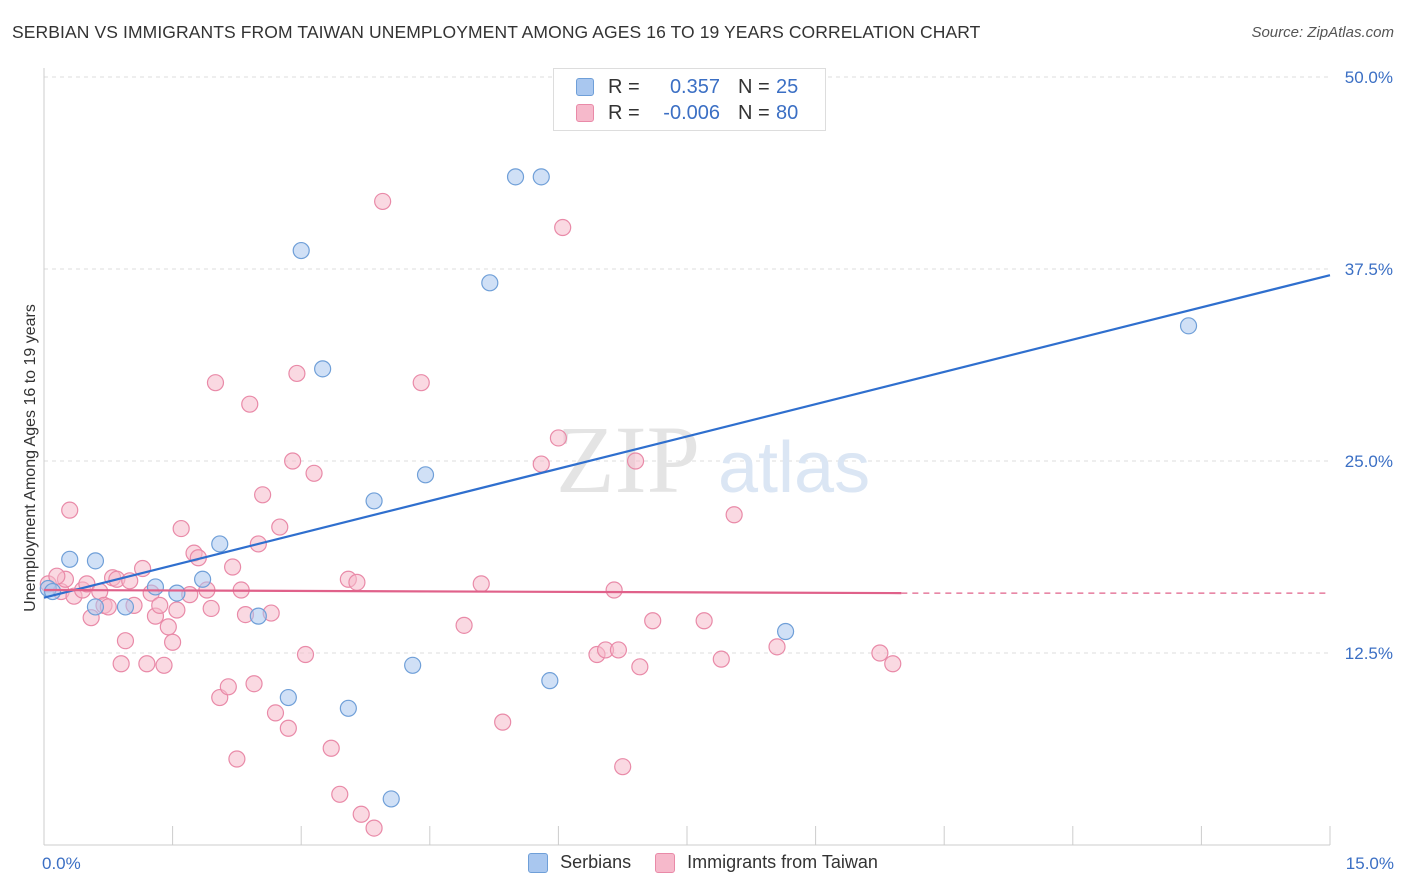 The width and height of the screenshot is (1406, 892). I want to click on legend-row-taiwan: R = -0.006 N = 80, so click(687, 113).